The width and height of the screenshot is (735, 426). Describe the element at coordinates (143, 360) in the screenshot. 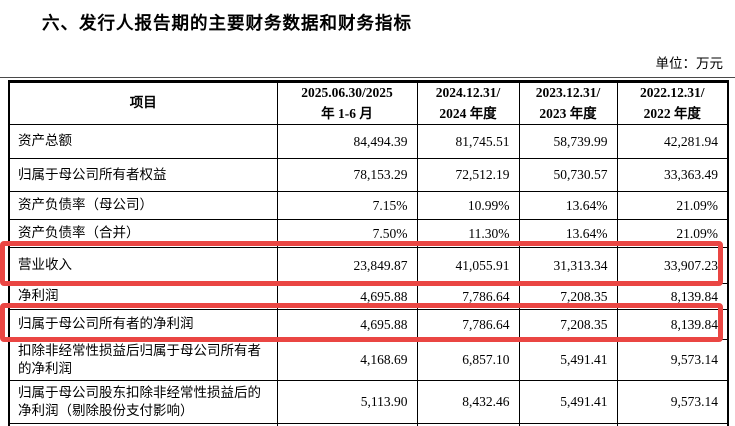

I see `row-label: 扣除非经常性损益后归属于母公司所有者的净利润` at that location.